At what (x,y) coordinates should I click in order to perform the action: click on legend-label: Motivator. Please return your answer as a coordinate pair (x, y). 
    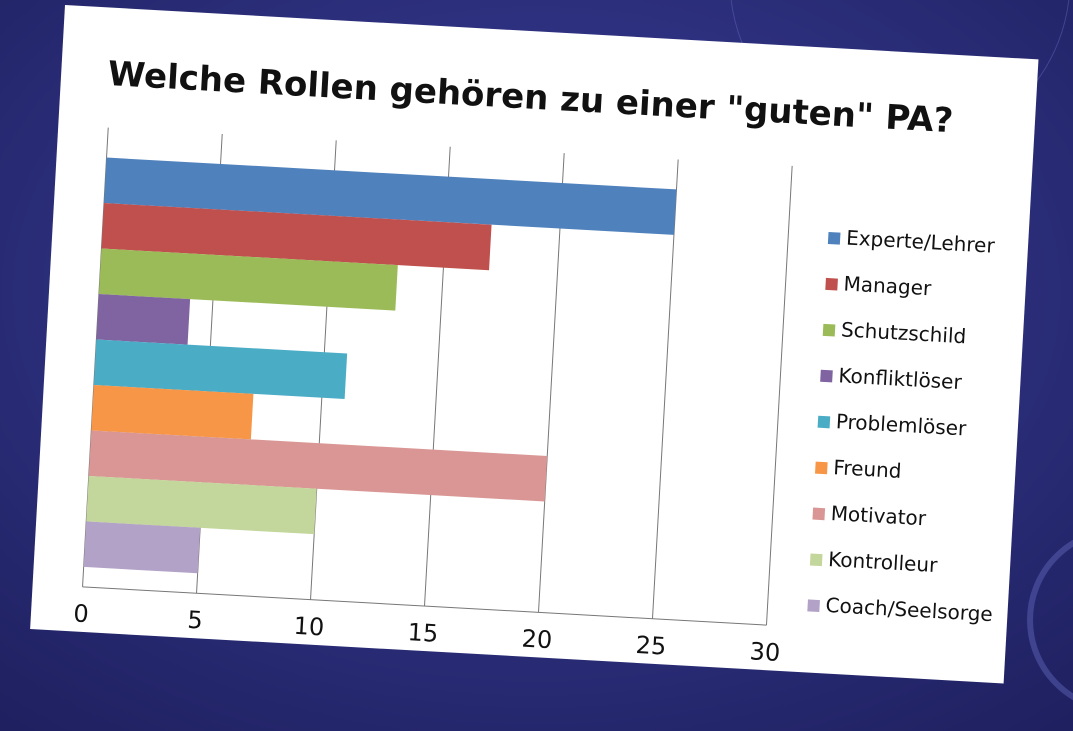
    Looking at the image, I should click on (878, 515).